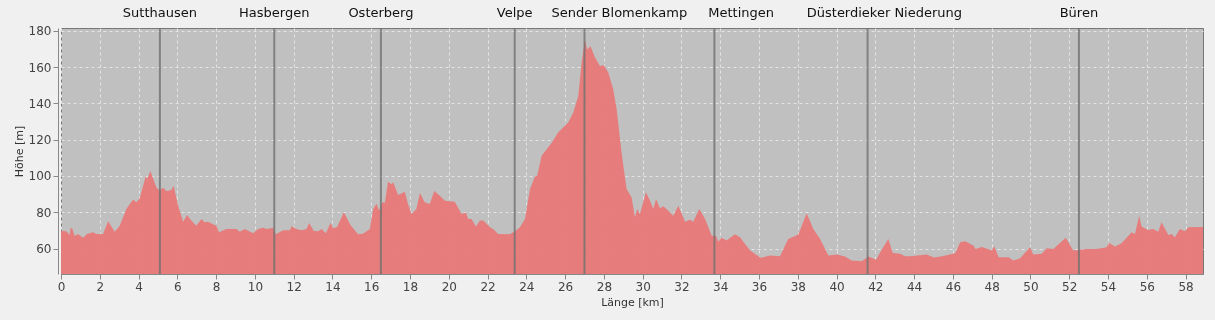 This screenshot has width=1215, height=320. What do you see at coordinates (216, 286) in the screenshot?
I see `x-tick-label: 8` at bounding box center [216, 286].